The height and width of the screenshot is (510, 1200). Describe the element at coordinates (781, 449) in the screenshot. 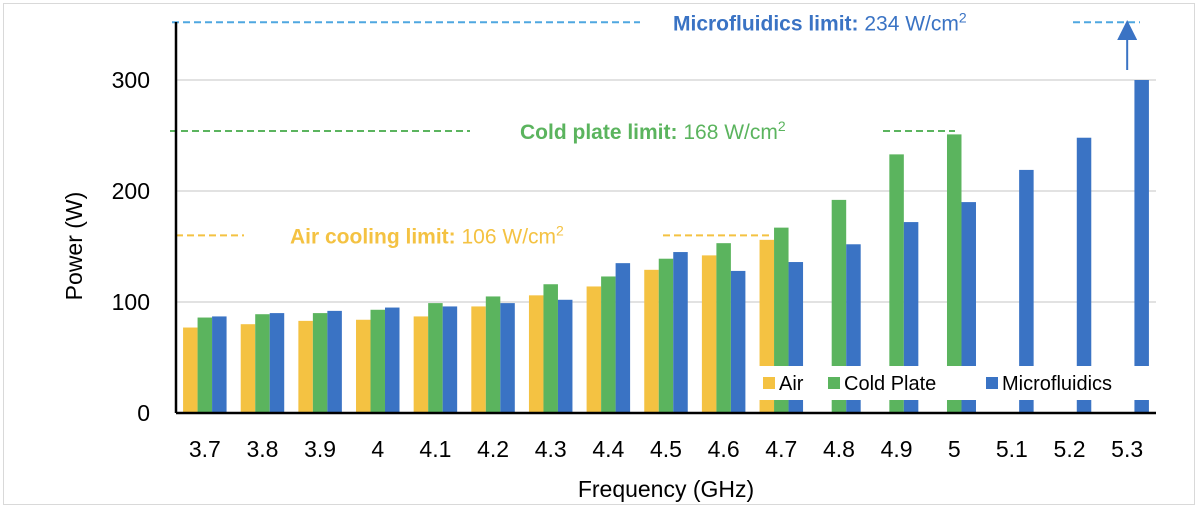

I see `x-tick-label-4.7: 4.7` at that location.